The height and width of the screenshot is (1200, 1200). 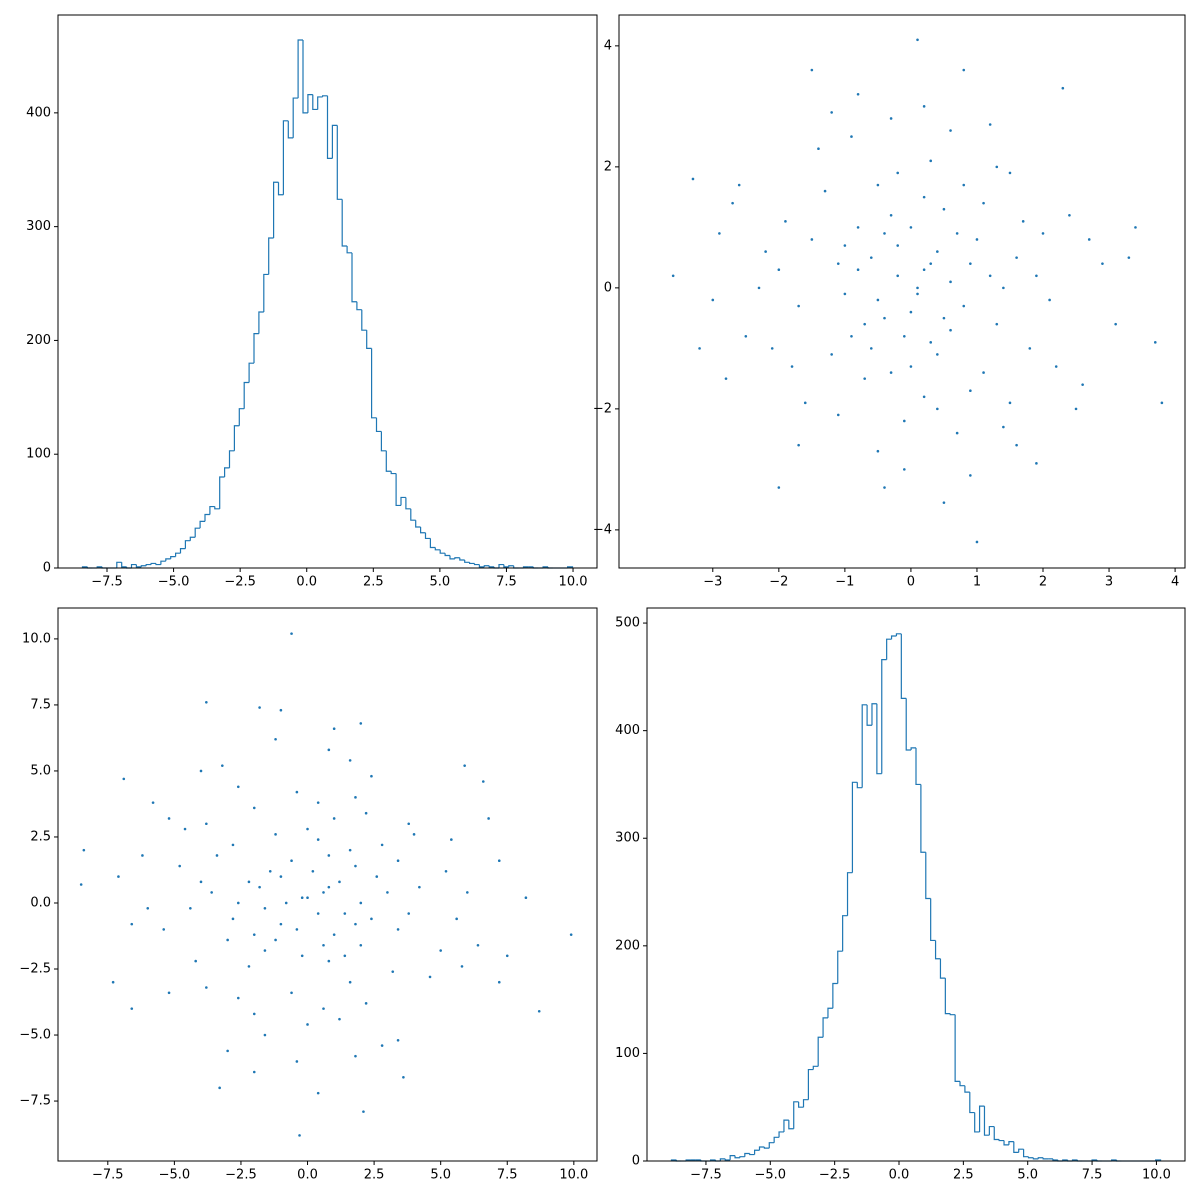 I want to click on y-tick-label: 100, so click(x=38, y=454).